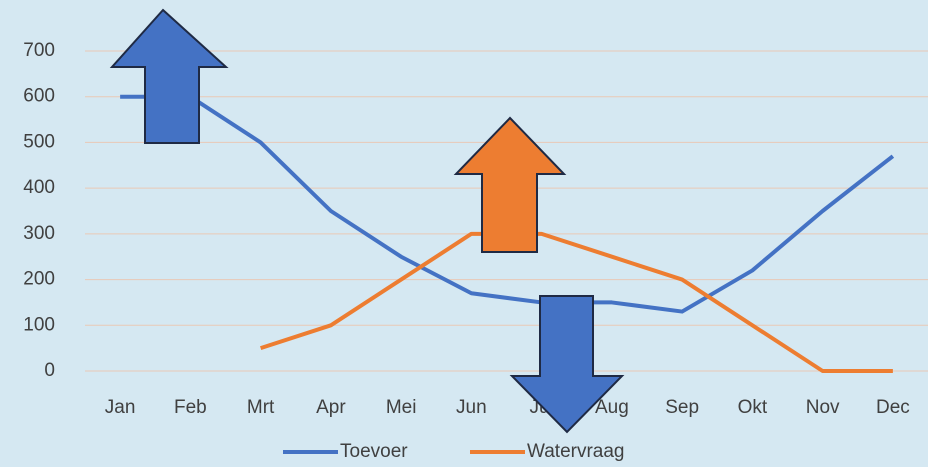 This screenshot has width=928, height=467. What do you see at coordinates (753, 407) in the screenshot?
I see `x-tick-label: Okt` at bounding box center [753, 407].